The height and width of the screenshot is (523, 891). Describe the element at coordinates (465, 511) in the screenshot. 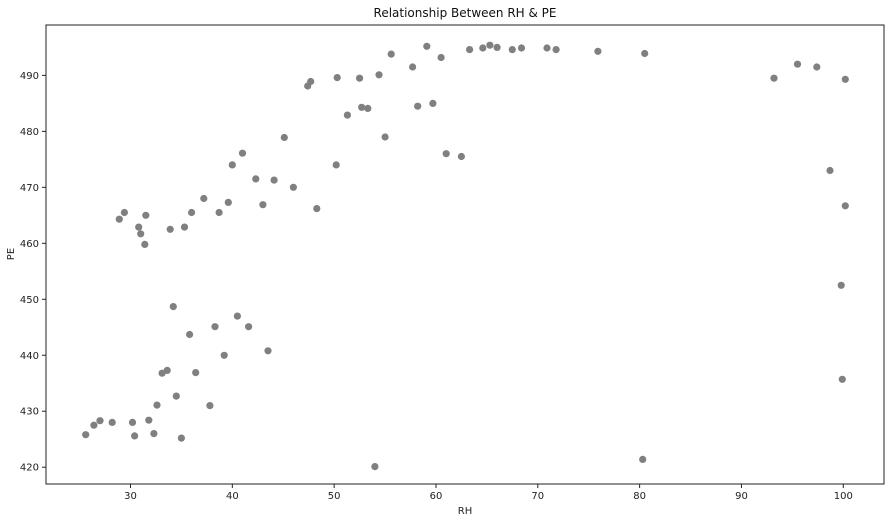

I see `x-axis-label: RH` at that location.